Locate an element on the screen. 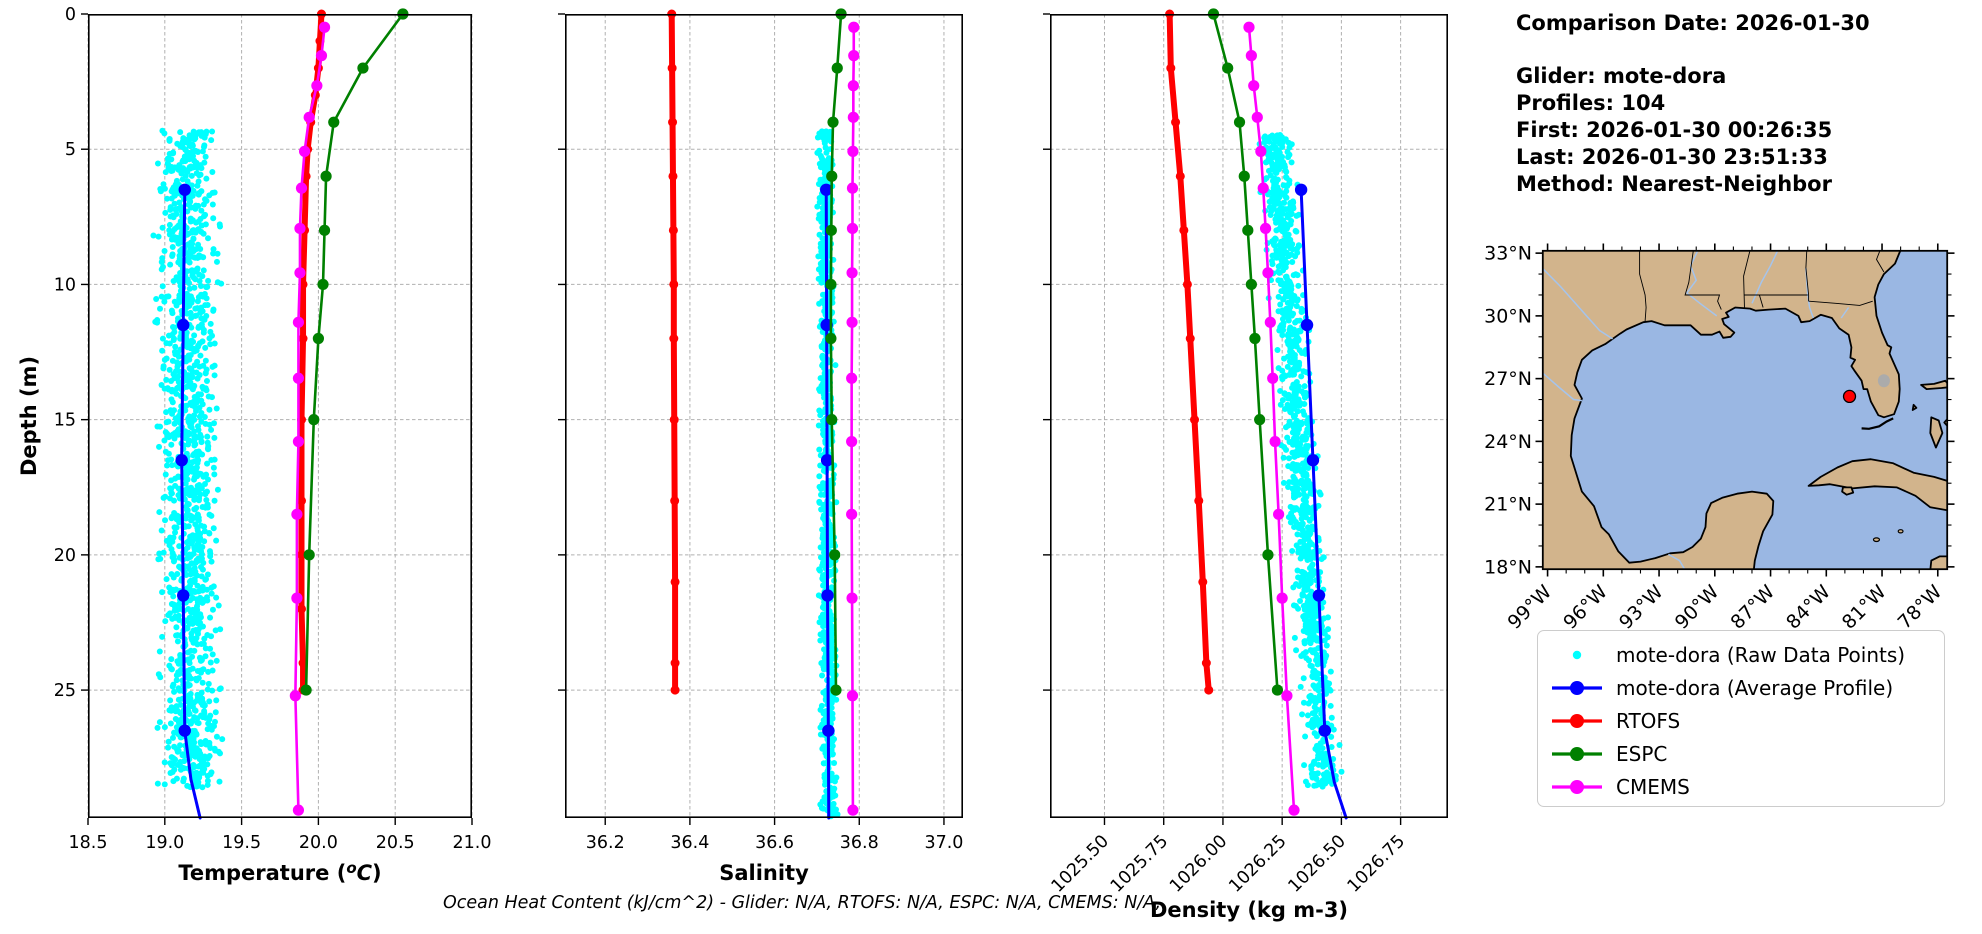  scatter-marker-icon is located at coordinates (1577, 655).